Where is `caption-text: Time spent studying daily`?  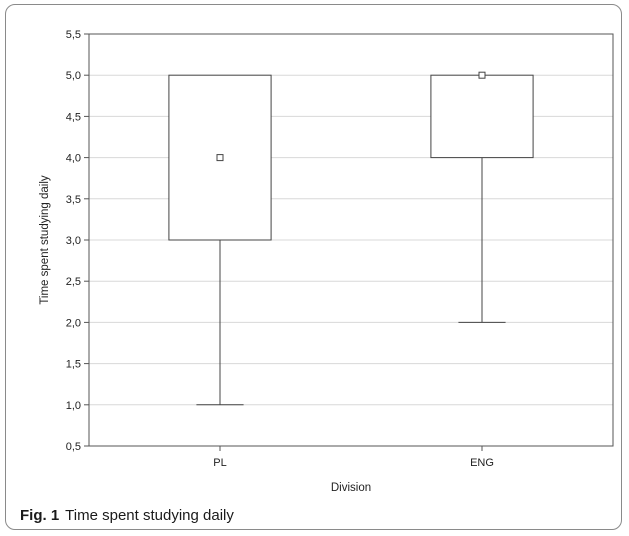
caption-text: Time spent studying daily is located at coordinates (149, 515).